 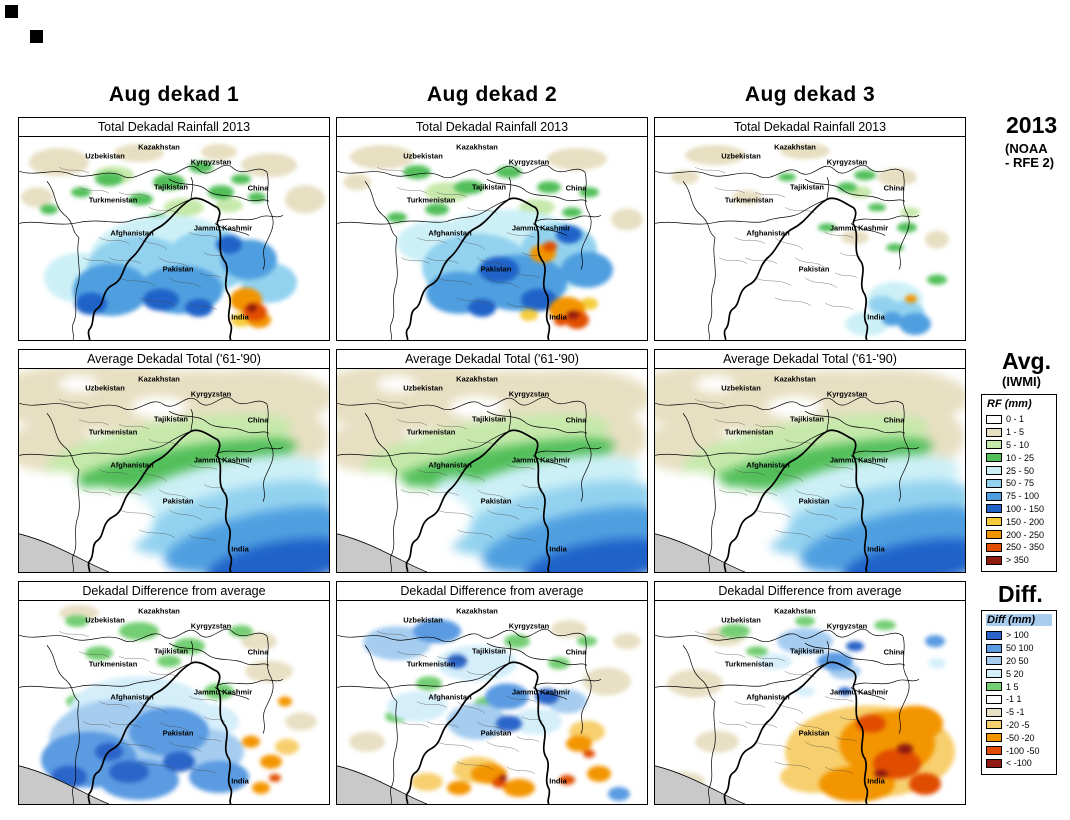 I want to click on row1-label-year: 2013, so click(x=1032, y=125).